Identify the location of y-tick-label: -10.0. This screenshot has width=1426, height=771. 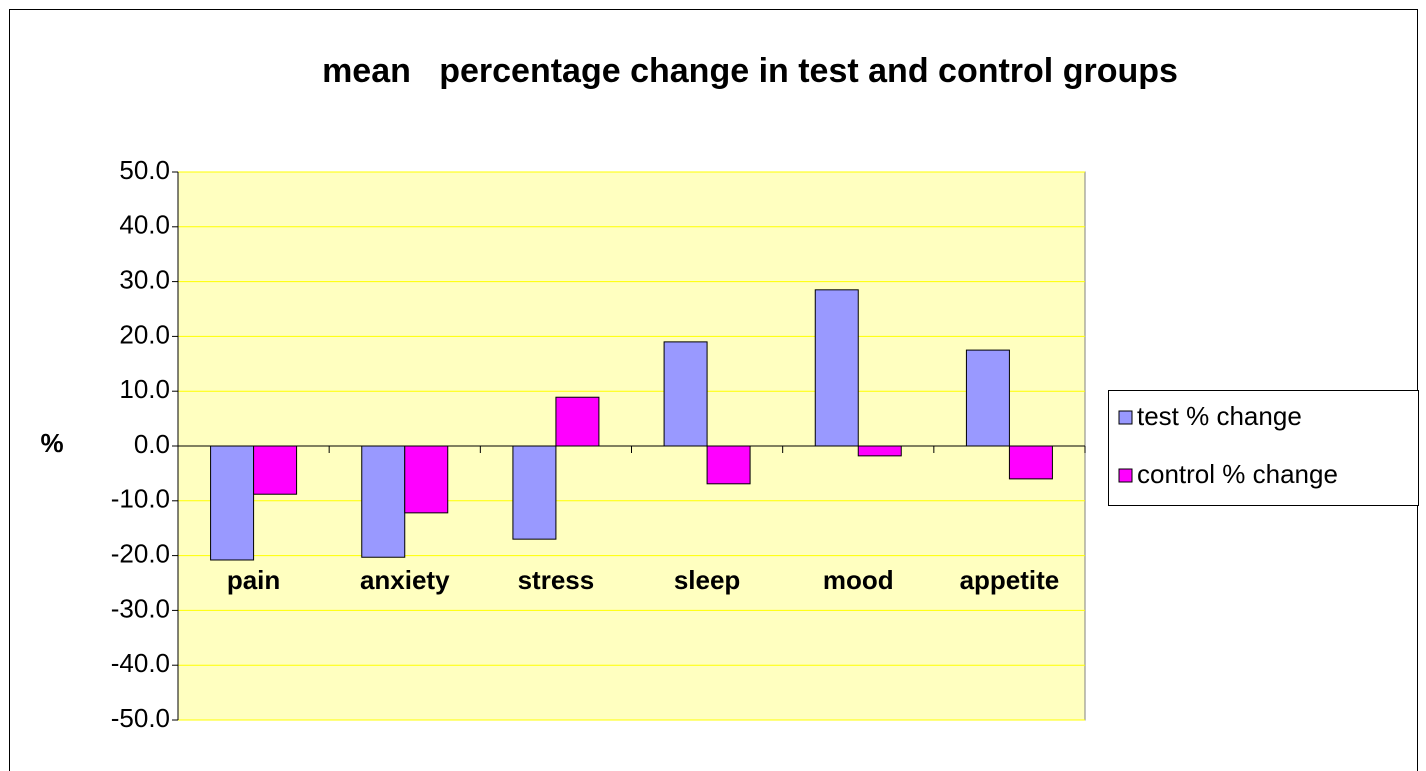
(140, 499).